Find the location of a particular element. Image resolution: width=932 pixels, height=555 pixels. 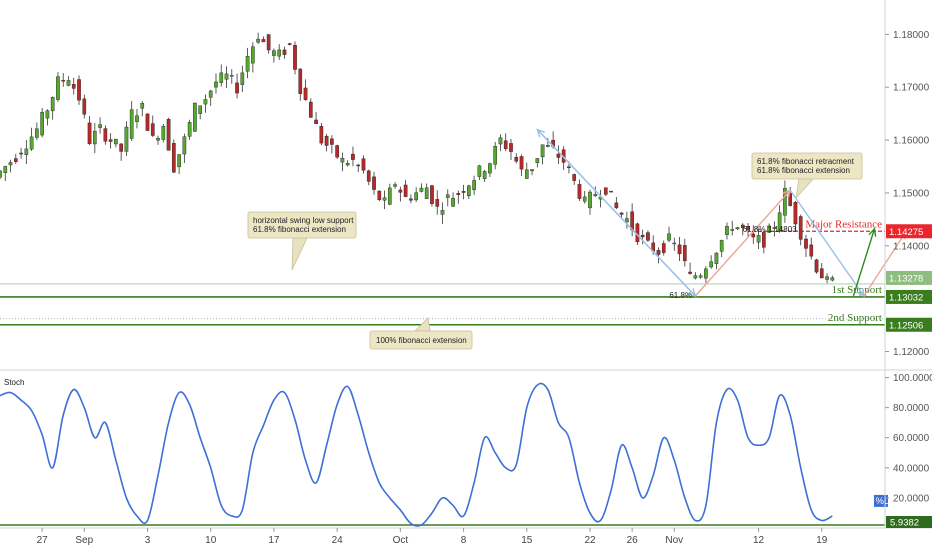

second-support-price-tag is located at coordinates (909, 324).